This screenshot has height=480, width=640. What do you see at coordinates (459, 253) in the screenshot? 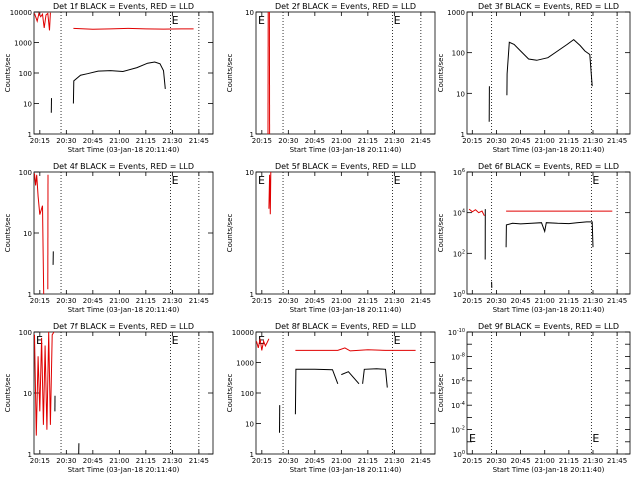
I see `y-tick-label: 10²` at bounding box center [459, 253].